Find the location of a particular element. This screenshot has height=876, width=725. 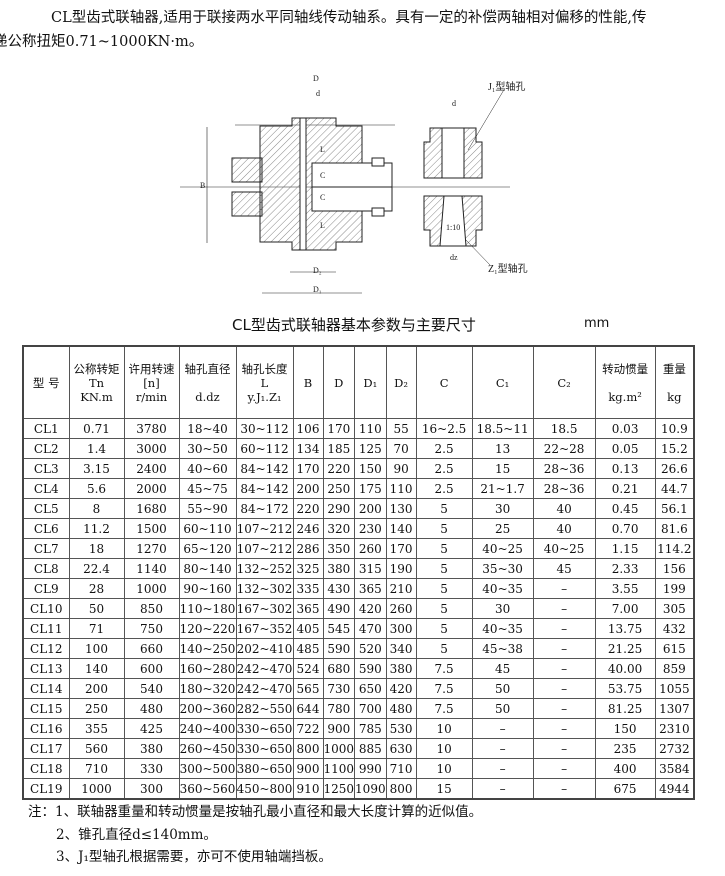

table-cell: 1250 is located at coordinates (339, 789).